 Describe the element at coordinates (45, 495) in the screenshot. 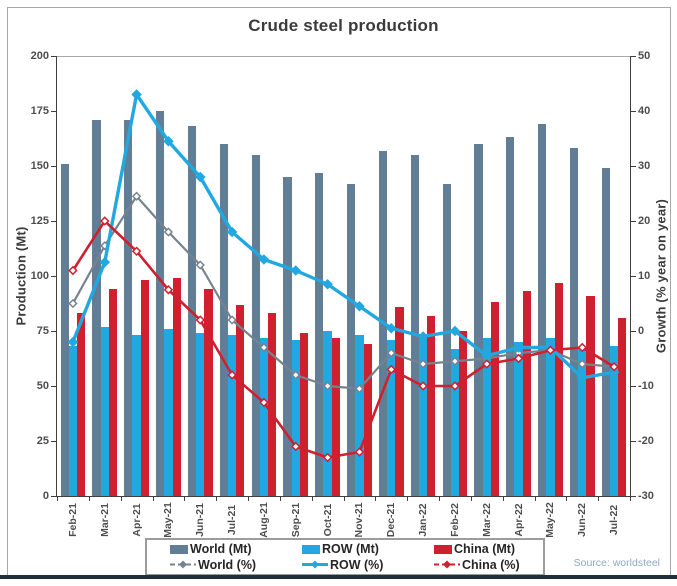

I see `left-axis-tick-label: 0` at that location.